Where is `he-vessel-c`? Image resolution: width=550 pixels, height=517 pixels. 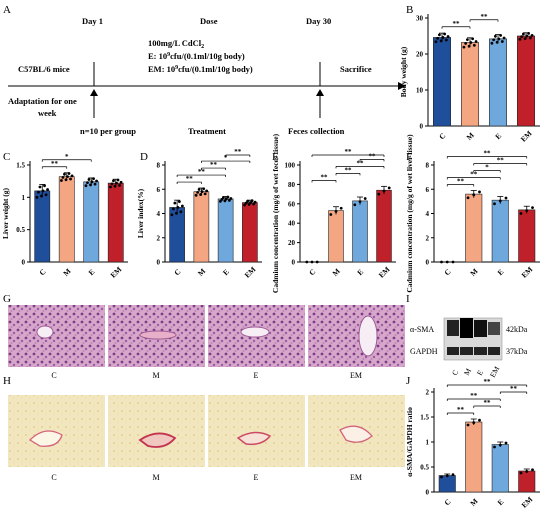 he-vessel-c is located at coordinates (45, 332).